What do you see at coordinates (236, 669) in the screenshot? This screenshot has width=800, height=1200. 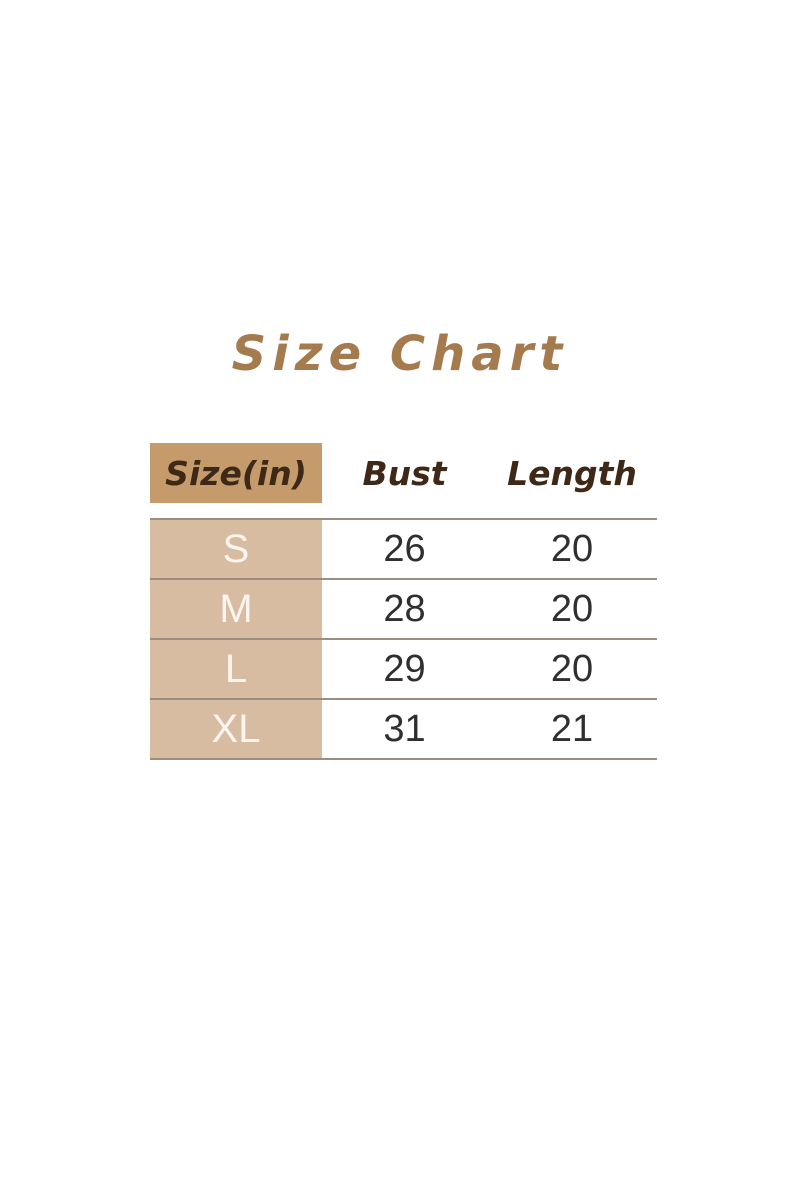 I see `size-label: L` at bounding box center [236, 669].